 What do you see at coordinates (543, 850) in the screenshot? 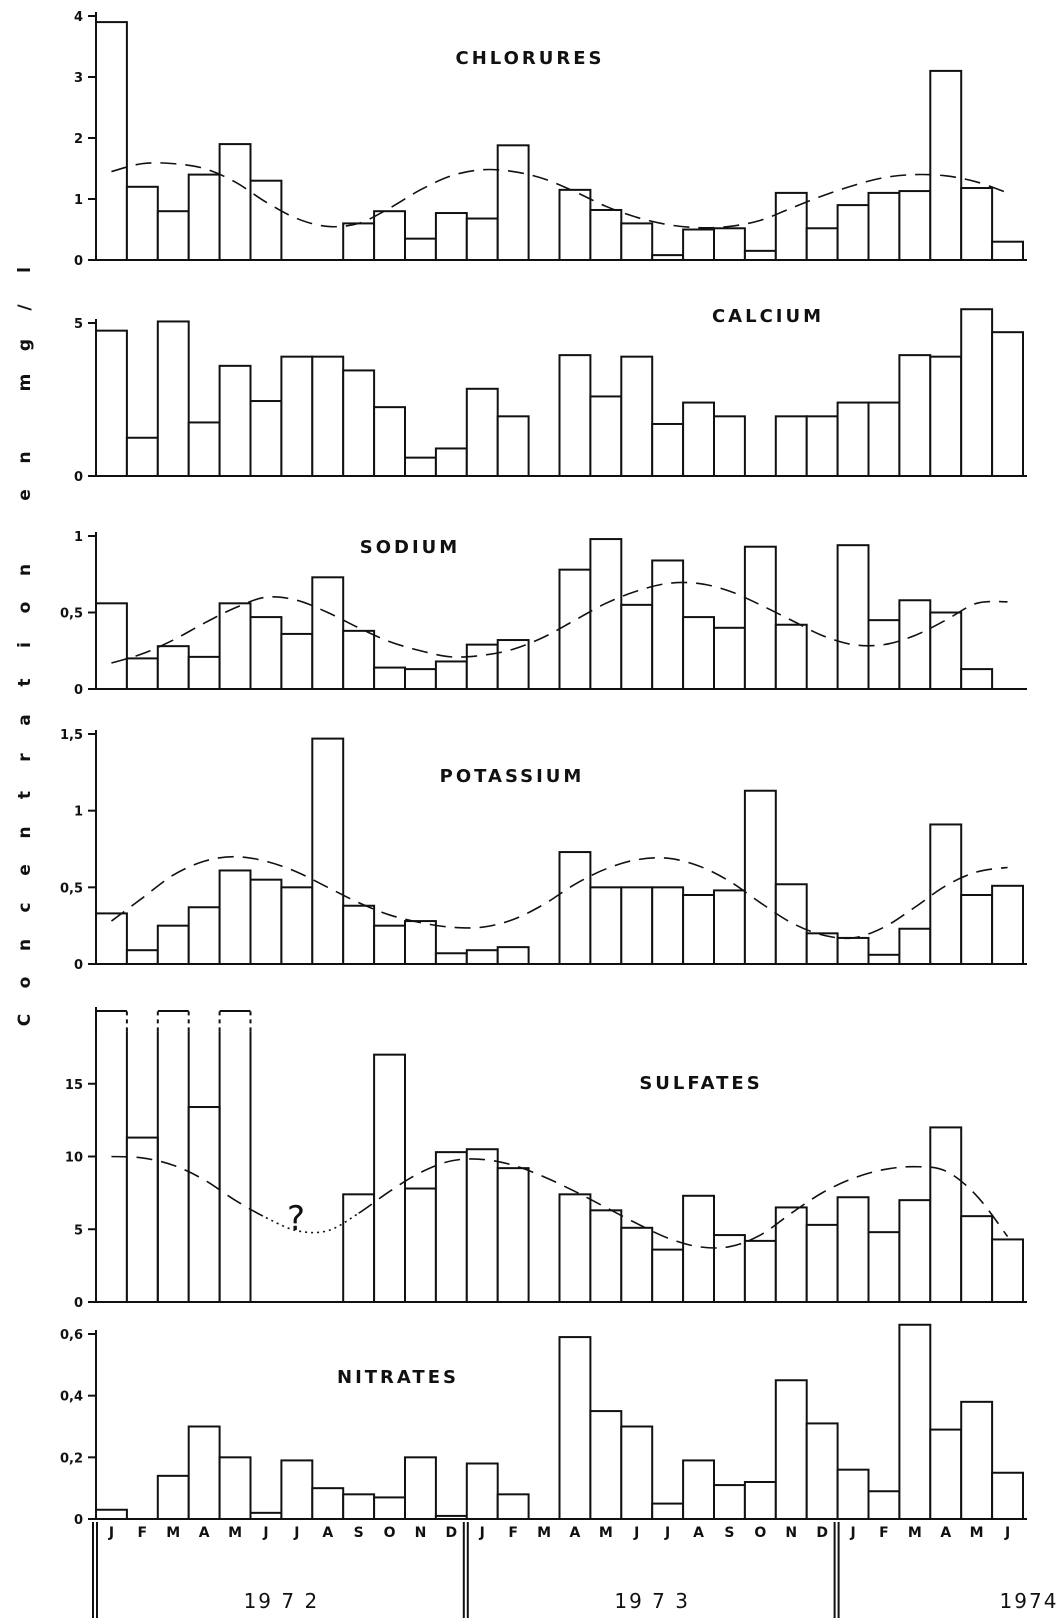
I see `panel-potassium: 0 0,5 1 1,5 POTASSIUM` at bounding box center [543, 850].